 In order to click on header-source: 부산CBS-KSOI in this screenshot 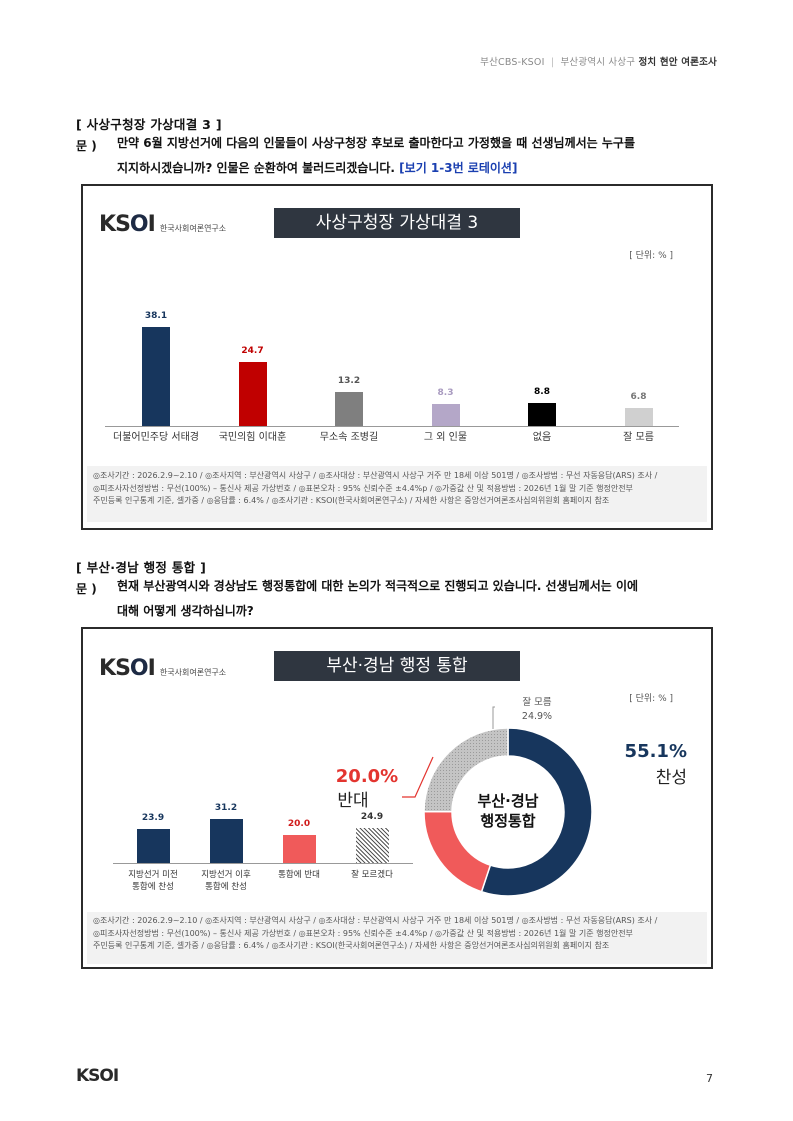, I will do `click(512, 62)`.